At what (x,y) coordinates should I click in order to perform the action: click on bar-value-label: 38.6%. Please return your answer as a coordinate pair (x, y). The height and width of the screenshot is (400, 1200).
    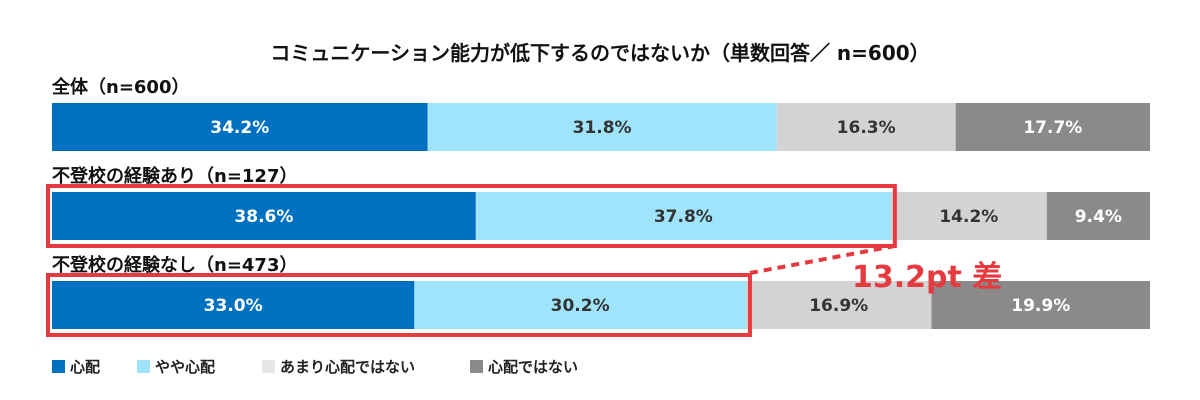
    Looking at the image, I should click on (263, 217).